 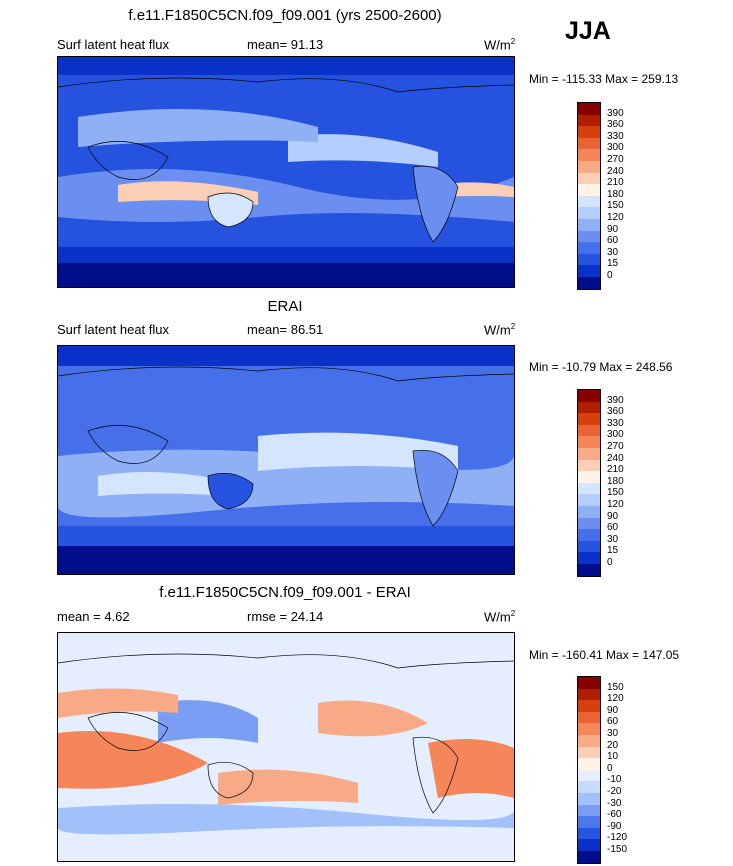 I want to click on colorbar-tick-label: 10, so click(x=613, y=757).